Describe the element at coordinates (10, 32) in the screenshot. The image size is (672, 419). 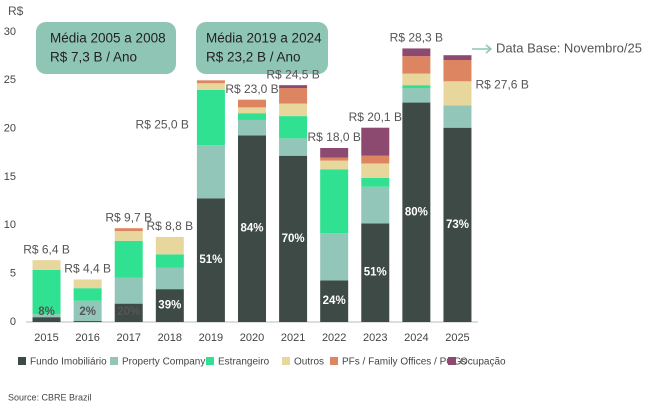
I see `y-tick-label: 30` at that location.